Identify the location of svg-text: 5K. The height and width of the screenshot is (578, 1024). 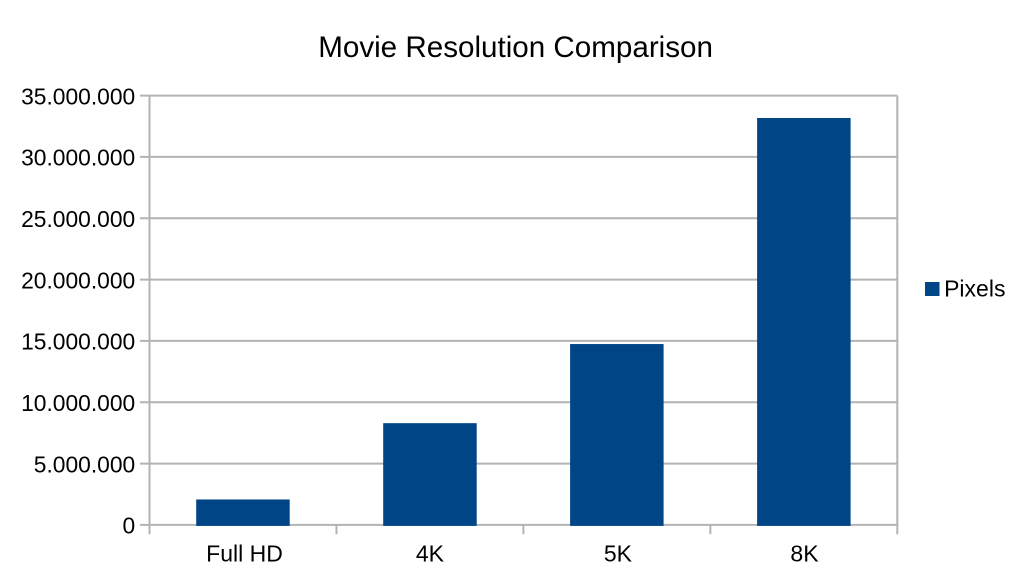
(618, 554).